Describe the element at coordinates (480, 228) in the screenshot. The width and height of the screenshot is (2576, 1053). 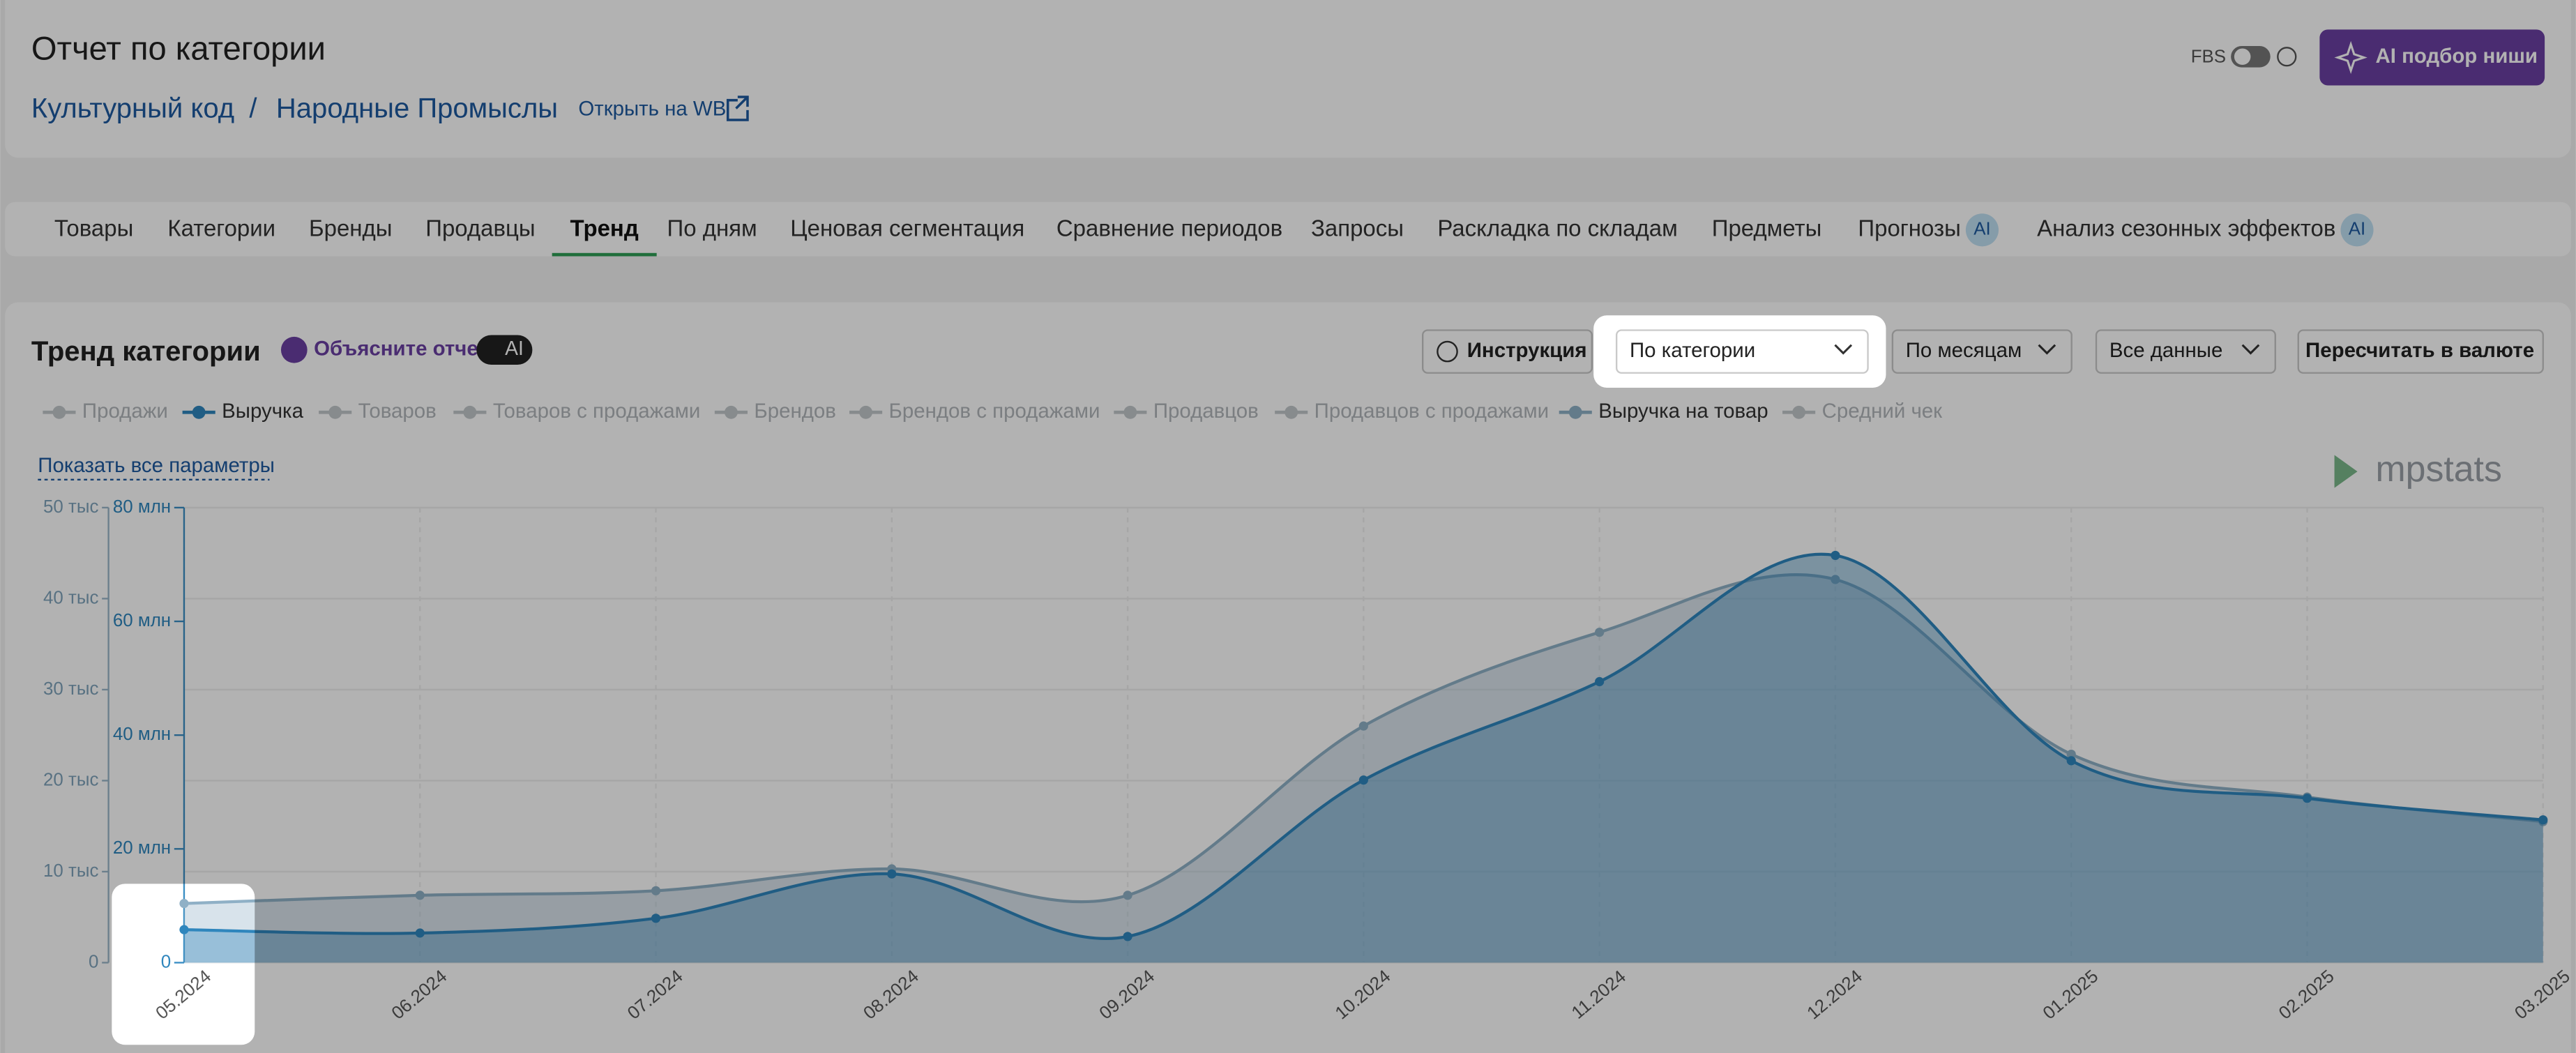
I see `tab: Продавцы` at that location.